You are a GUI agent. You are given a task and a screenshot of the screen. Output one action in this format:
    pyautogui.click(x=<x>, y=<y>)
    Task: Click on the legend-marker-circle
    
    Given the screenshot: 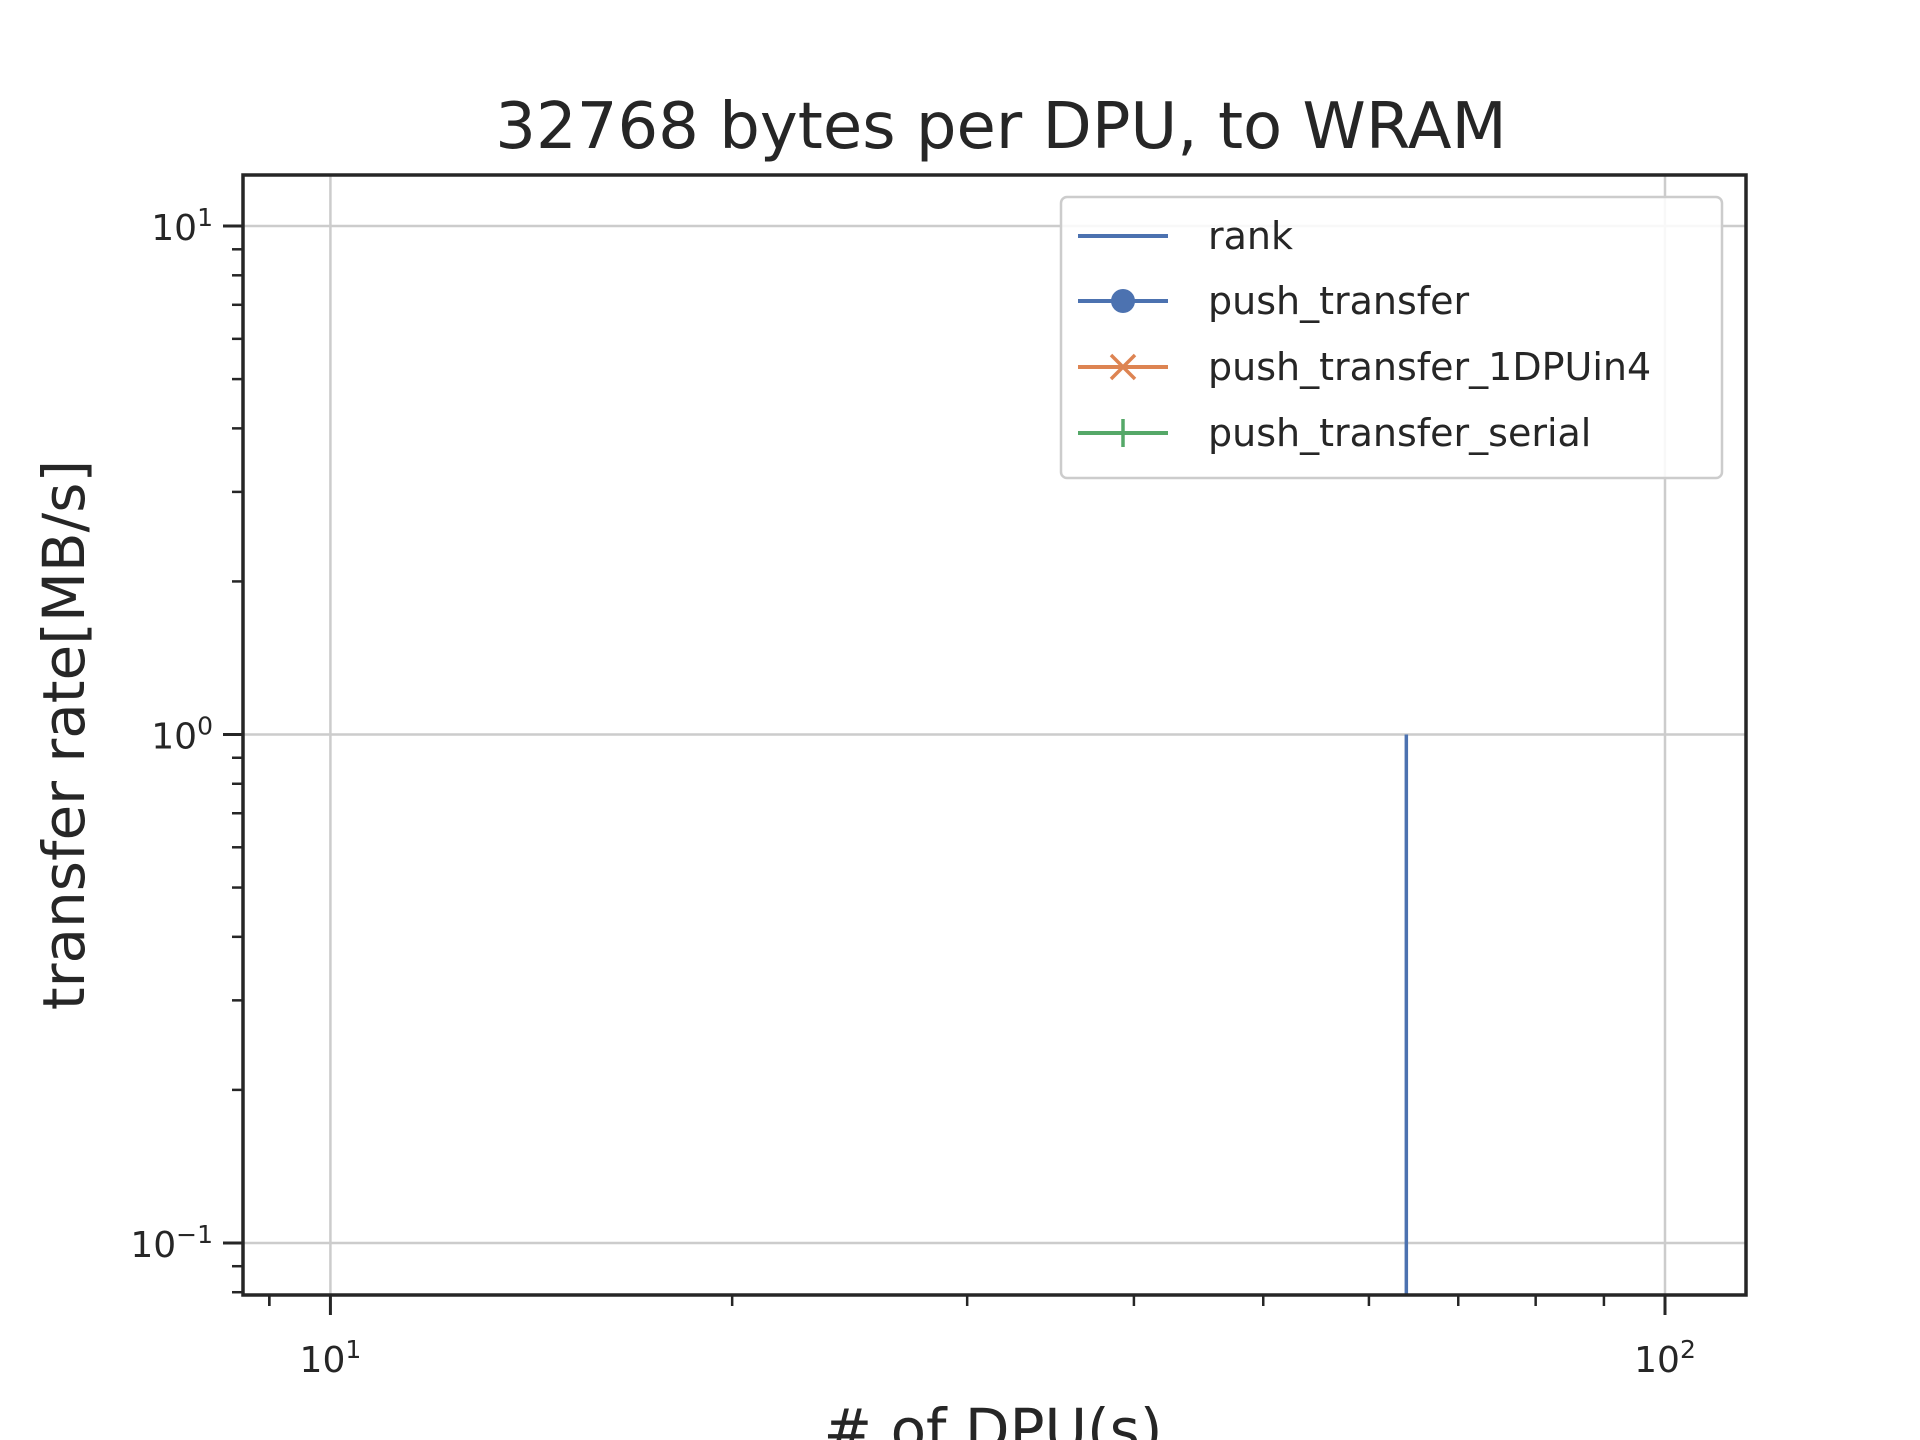 What is the action you would take?
    pyautogui.click(x=1123, y=301)
    